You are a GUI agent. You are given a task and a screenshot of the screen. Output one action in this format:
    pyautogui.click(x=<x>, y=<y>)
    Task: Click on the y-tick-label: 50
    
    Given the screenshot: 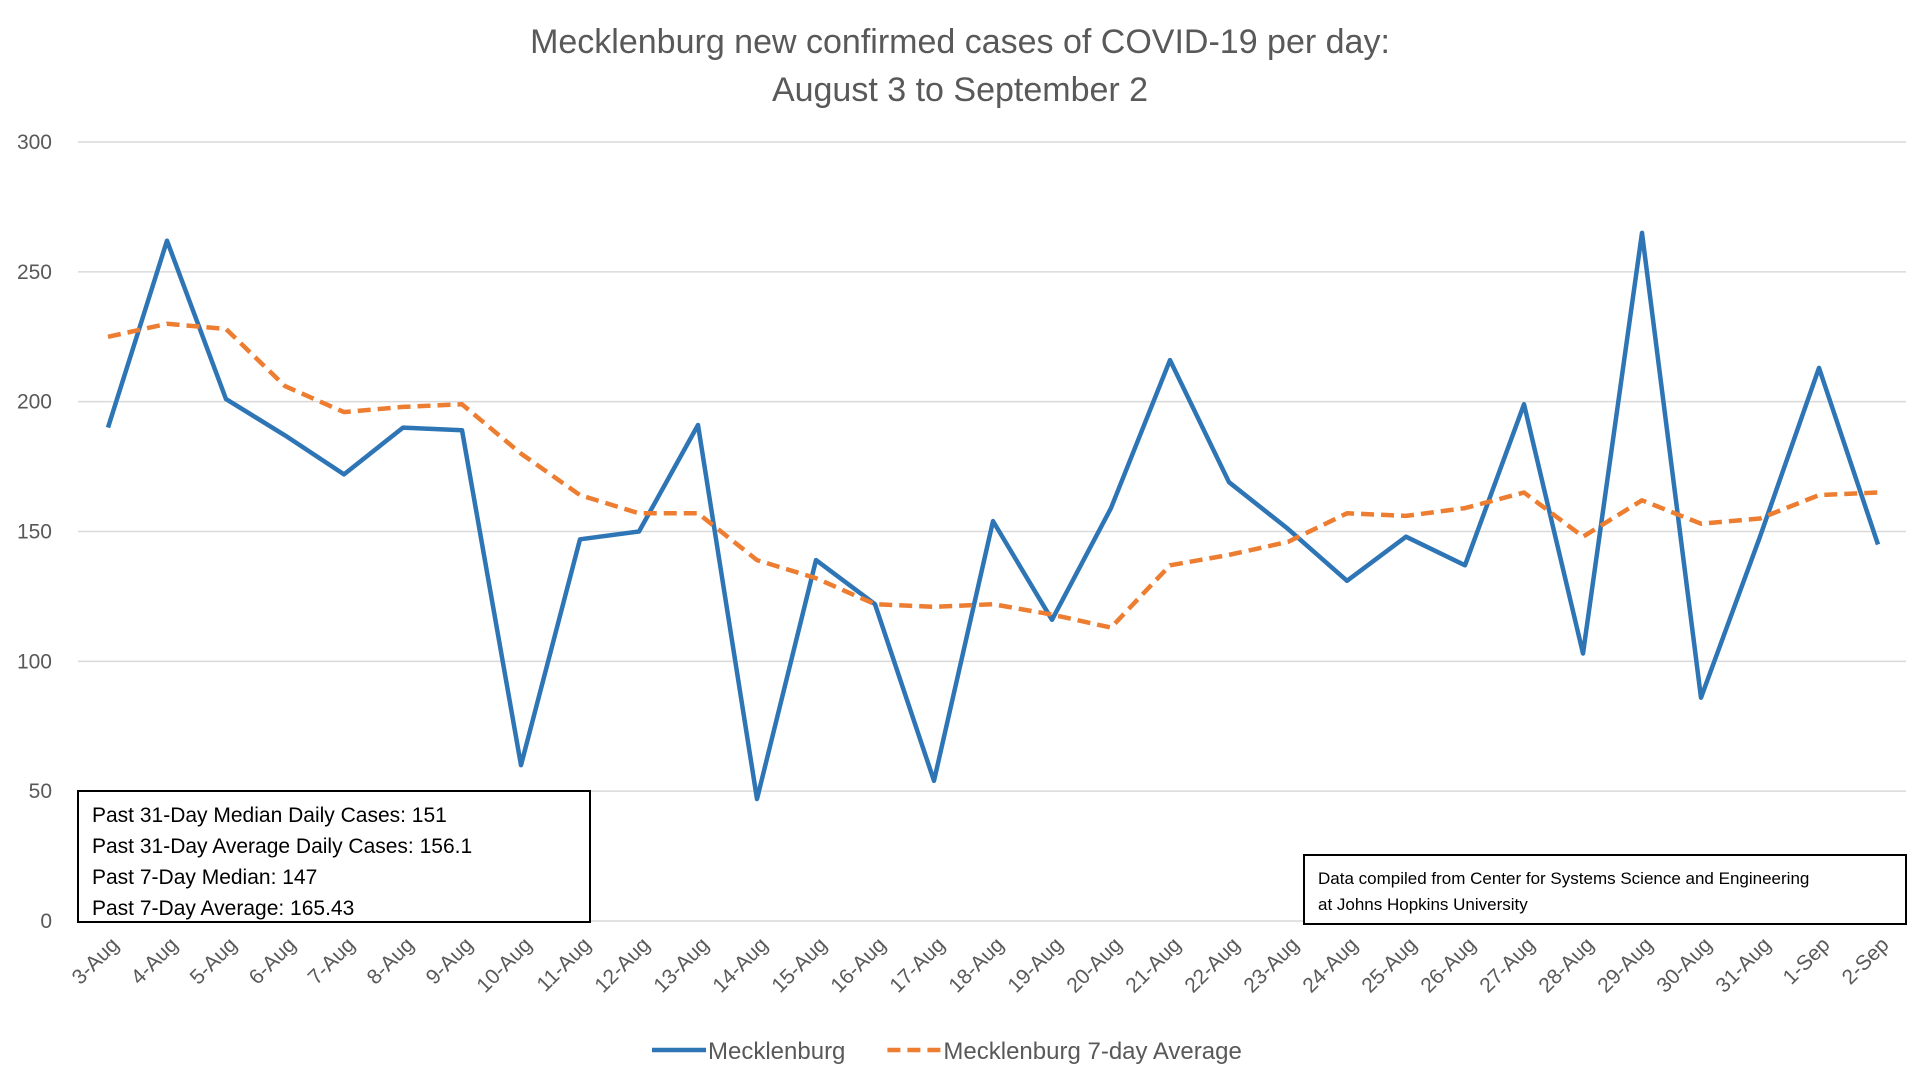 What is the action you would take?
    pyautogui.click(x=40, y=791)
    